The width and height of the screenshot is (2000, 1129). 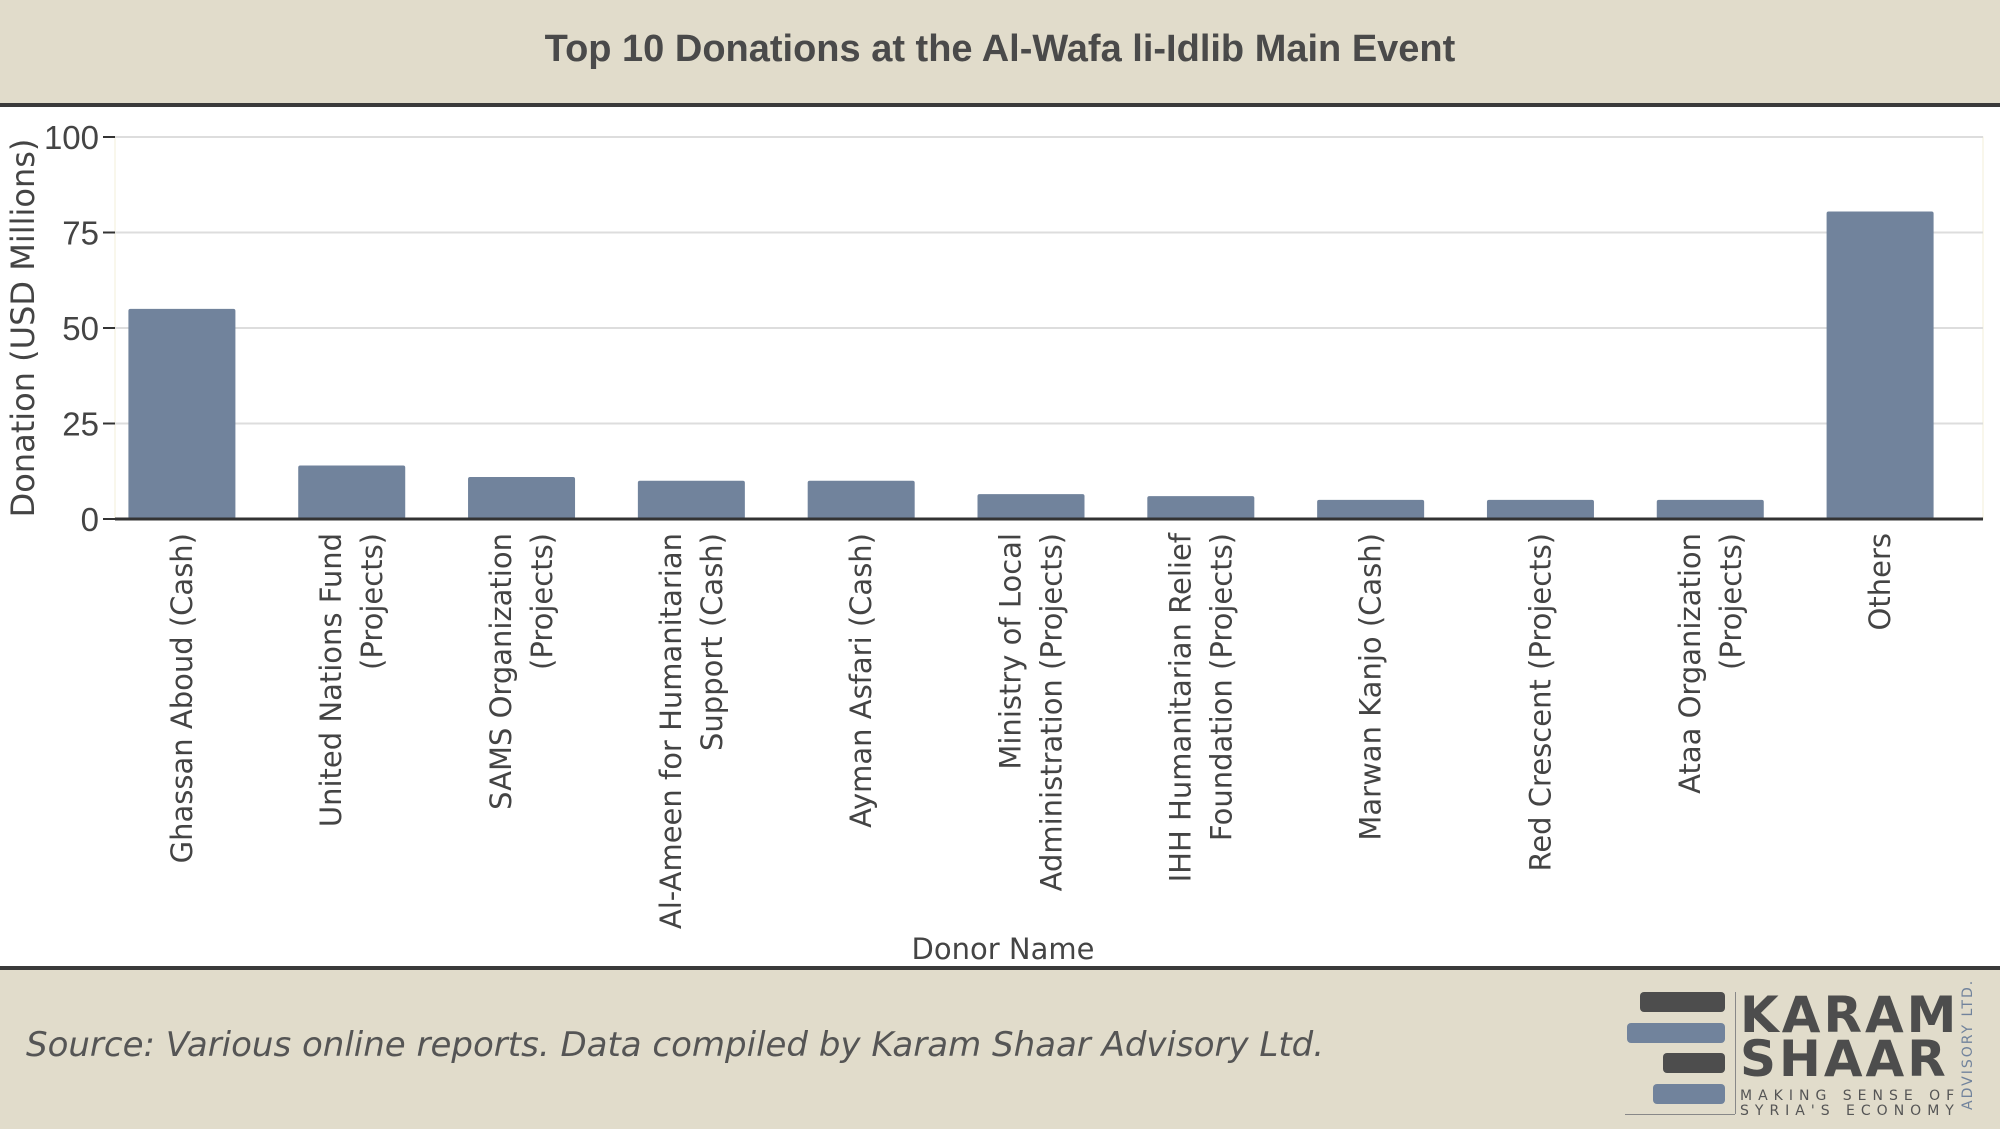 What do you see at coordinates (331, 680) in the screenshot?
I see `x-tick-label: United Nations Fund` at bounding box center [331, 680].